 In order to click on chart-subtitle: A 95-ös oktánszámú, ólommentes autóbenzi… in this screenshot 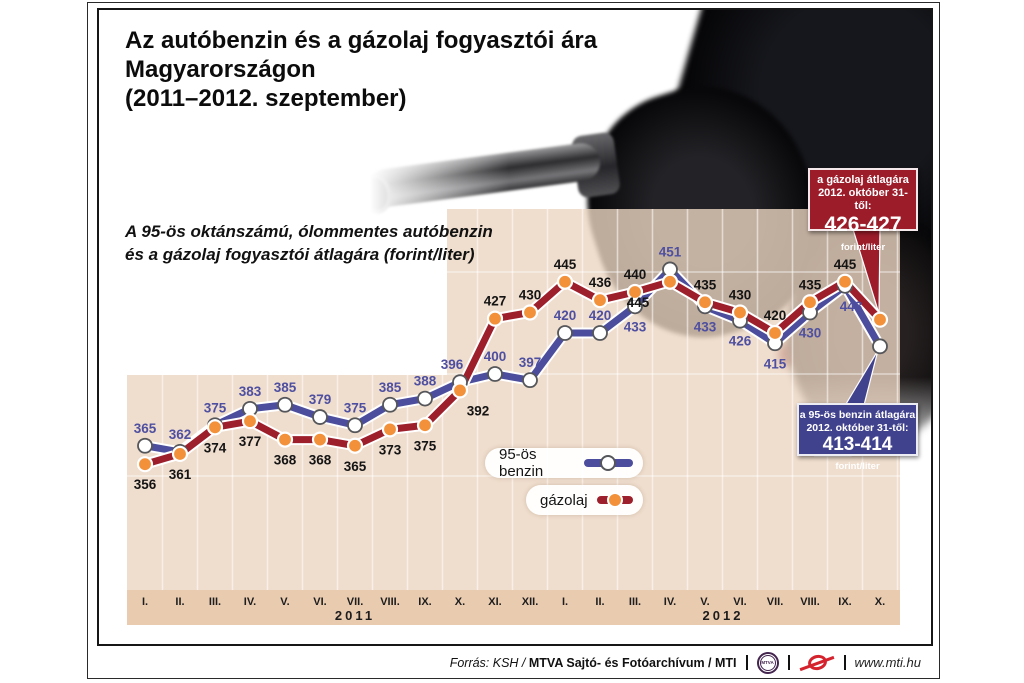, I will do `click(309, 243)`.